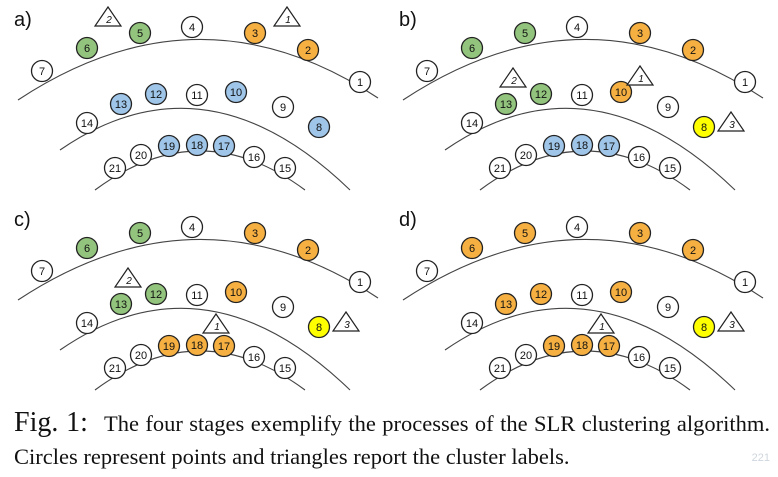 This screenshot has height=477, width=778. I want to click on point-20: 20, so click(526, 355).